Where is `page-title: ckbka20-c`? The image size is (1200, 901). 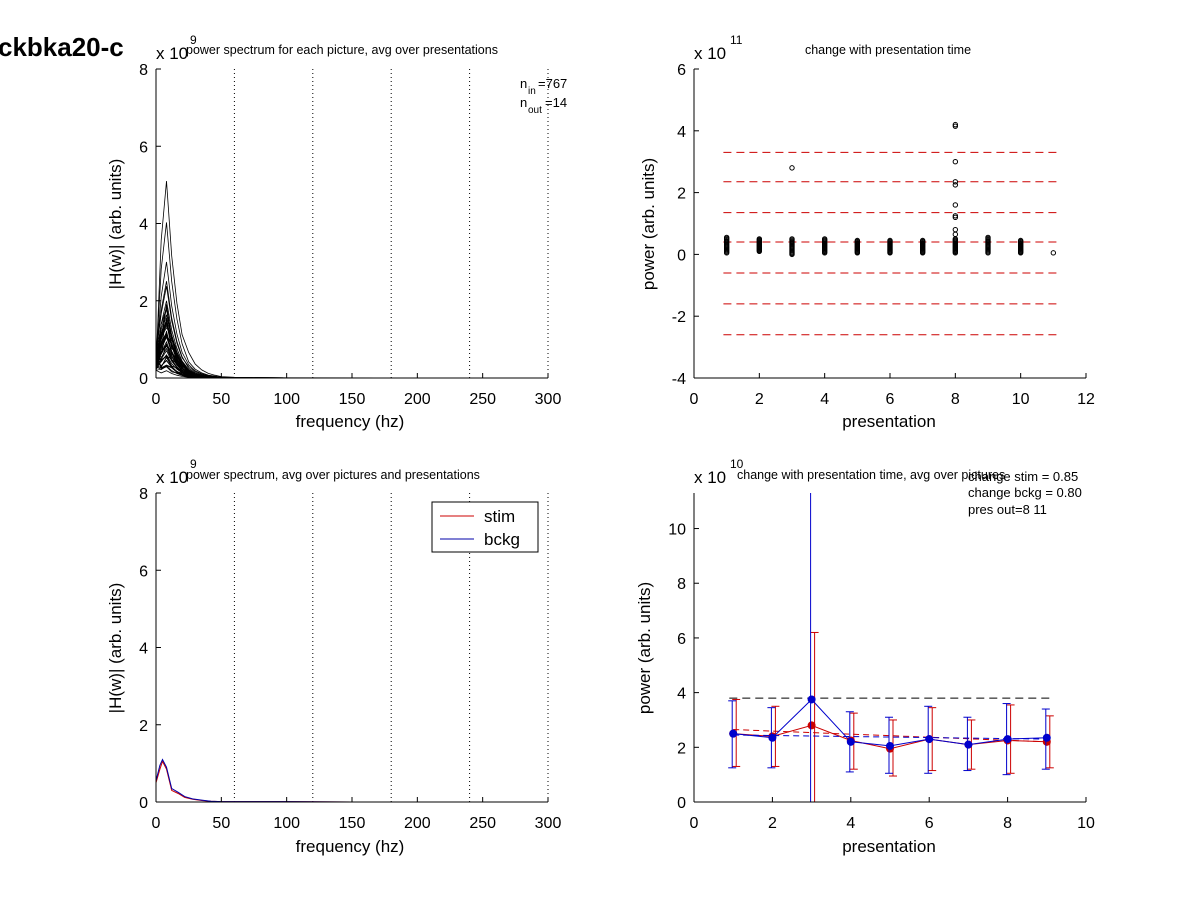 page-title: ckbka20-c is located at coordinates (62, 47).